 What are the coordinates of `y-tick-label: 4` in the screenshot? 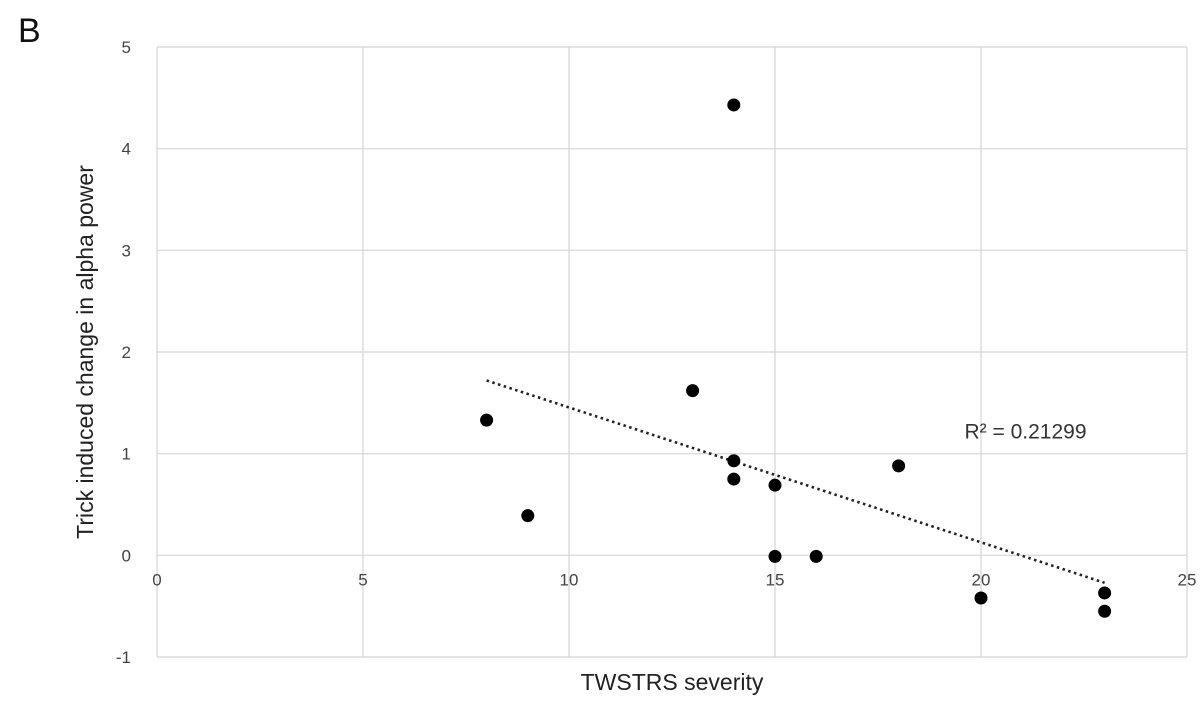 It's located at (126, 149).